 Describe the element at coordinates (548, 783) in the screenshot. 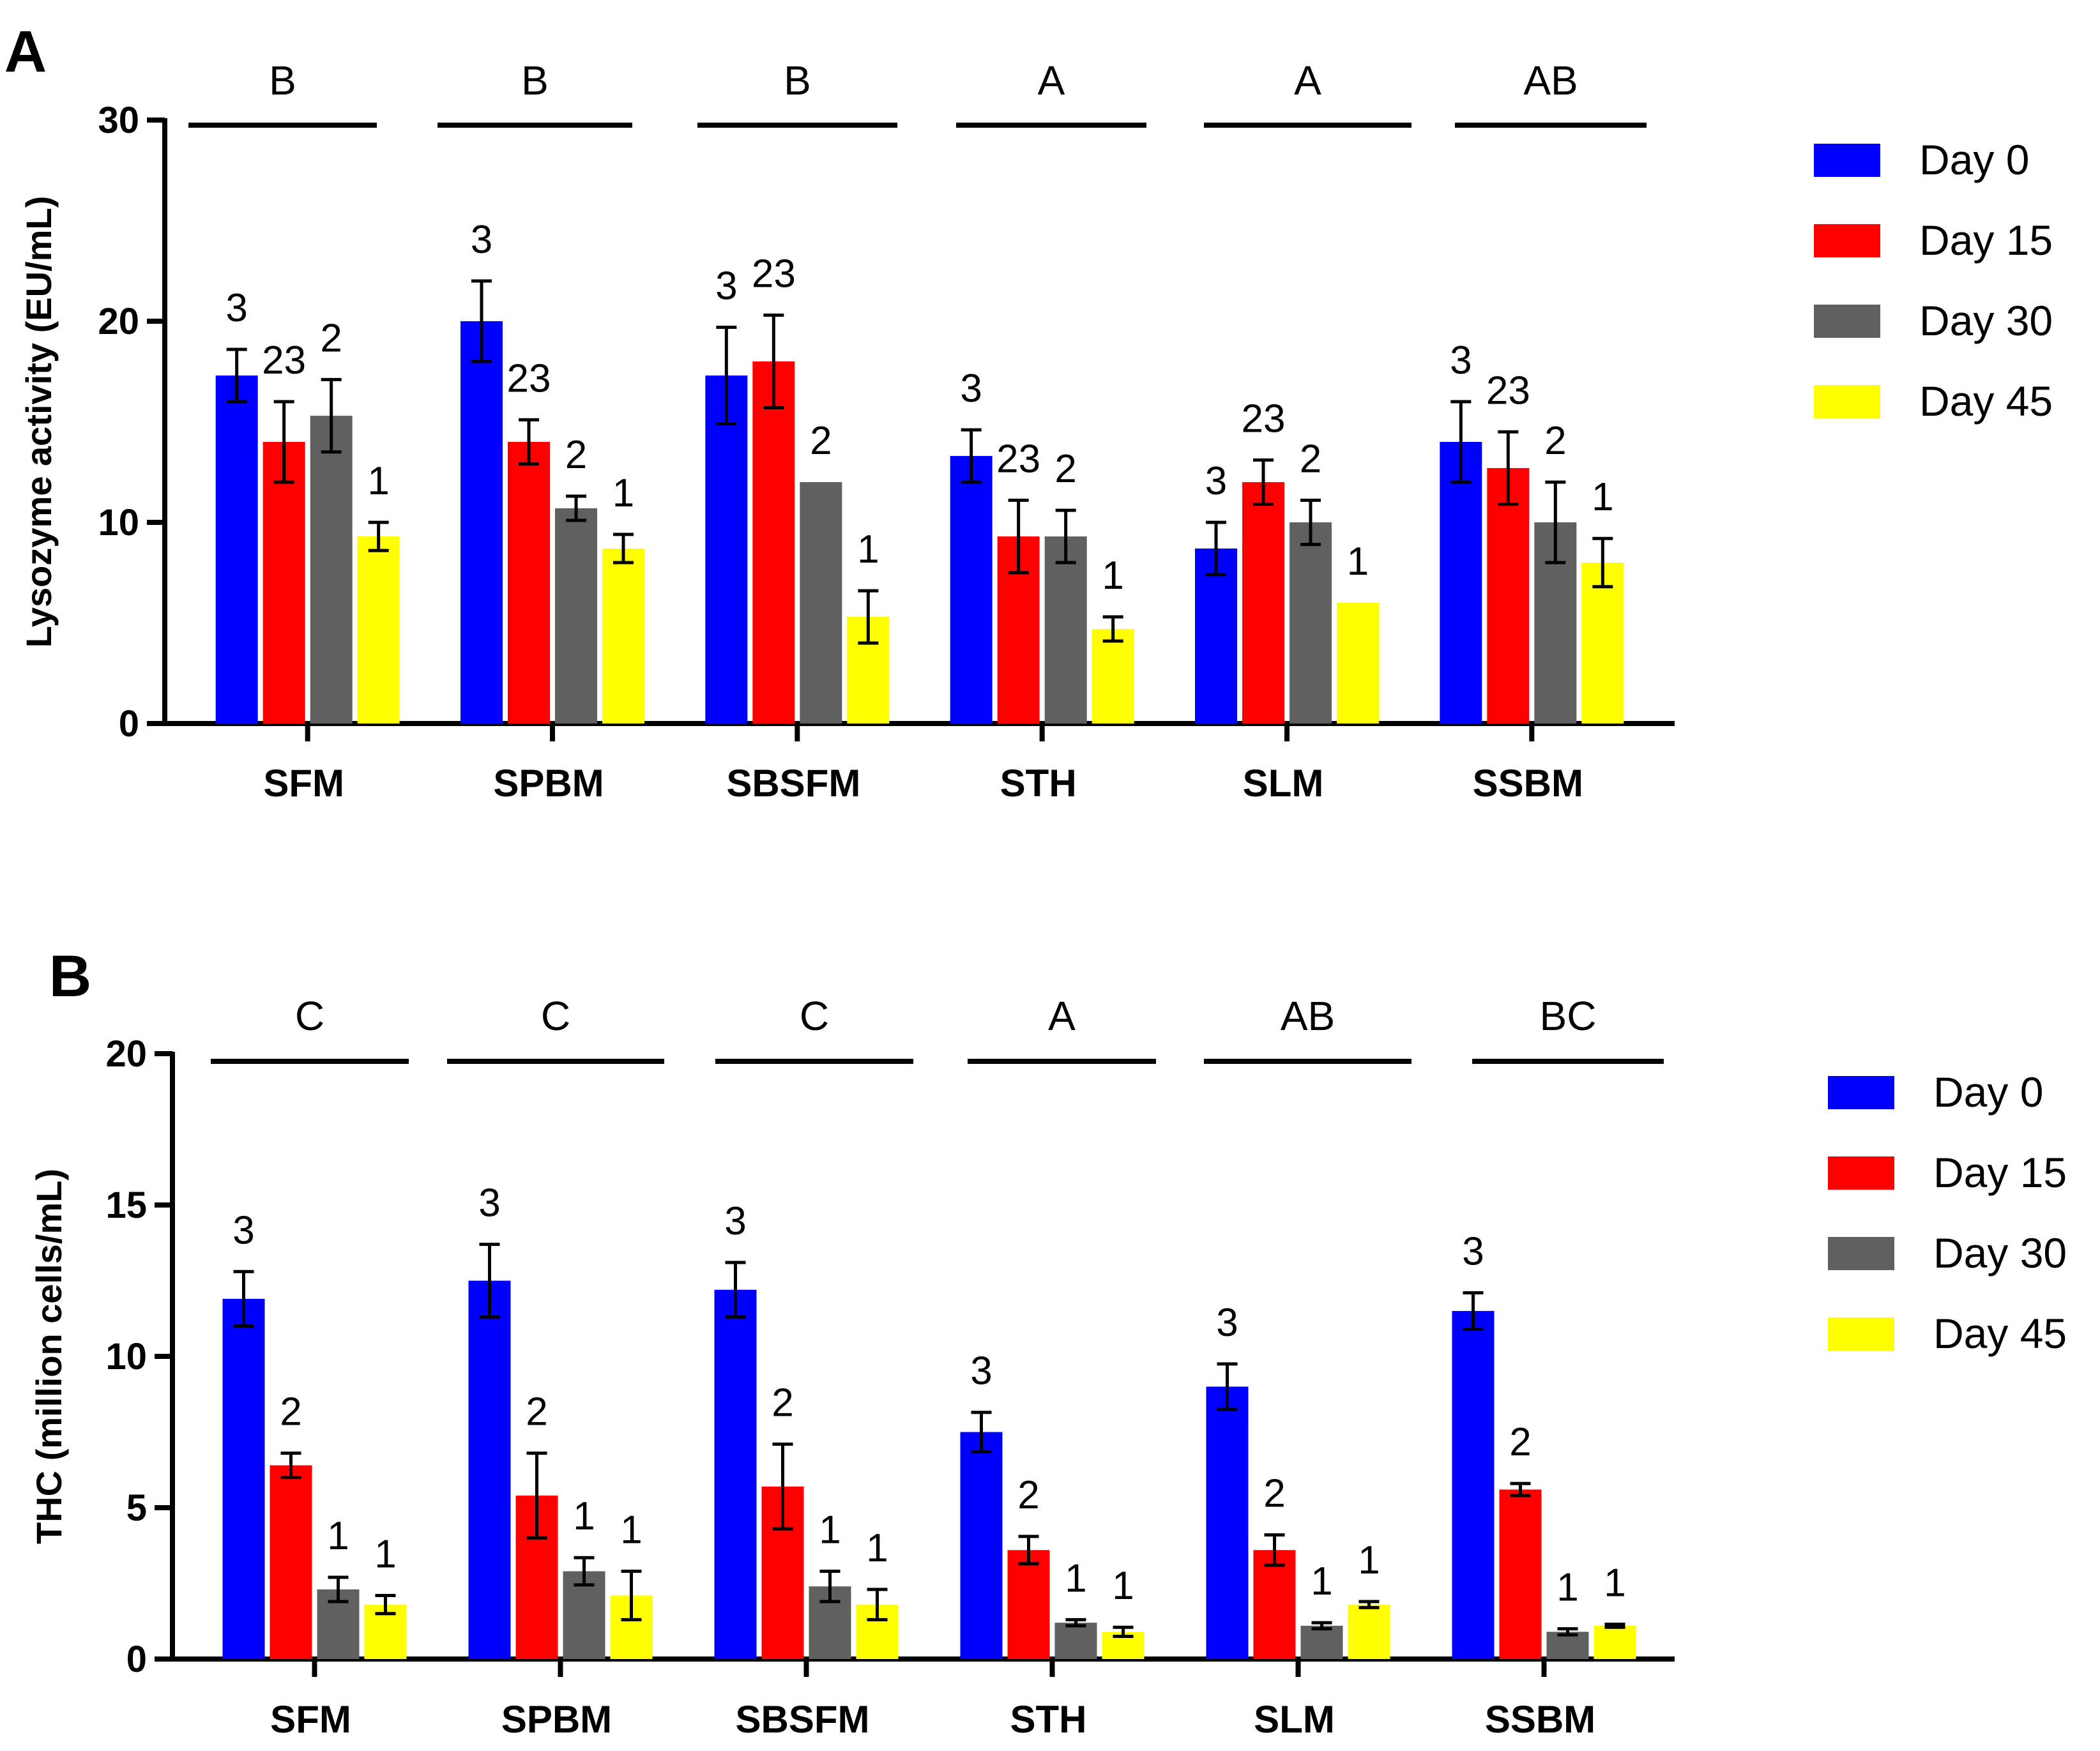

I see `category-label: SPBM` at that location.